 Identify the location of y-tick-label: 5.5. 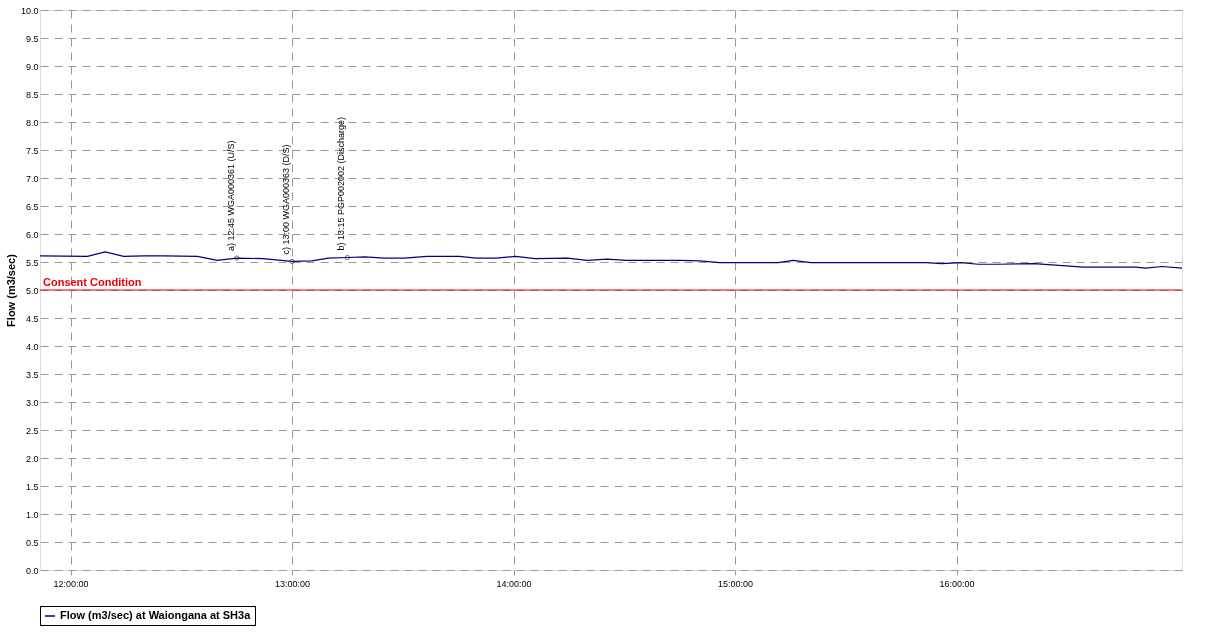
(32, 262).